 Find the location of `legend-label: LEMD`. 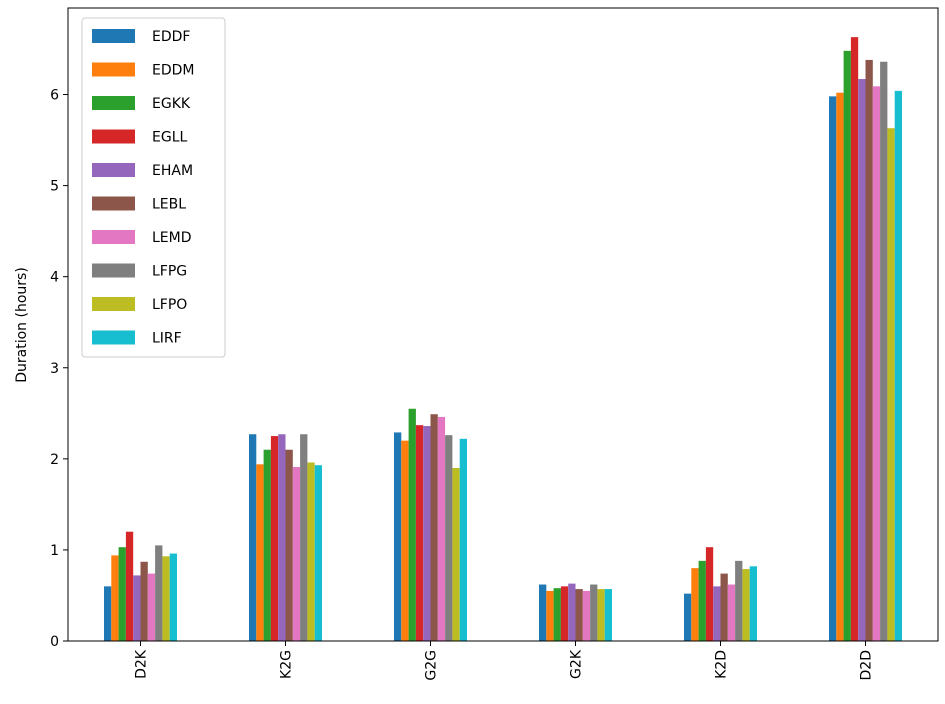

legend-label: LEMD is located at coordinates (172, 238).